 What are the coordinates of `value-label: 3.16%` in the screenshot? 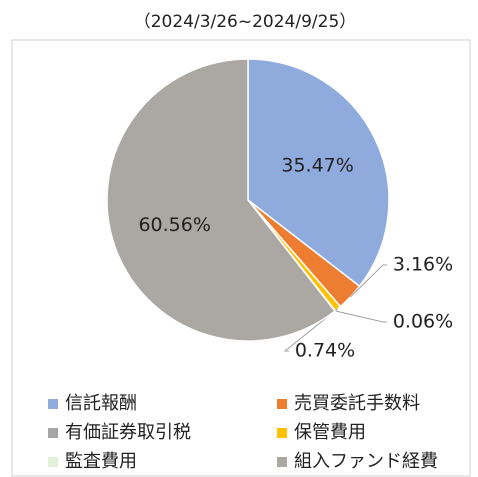 It's located at (423, 265).